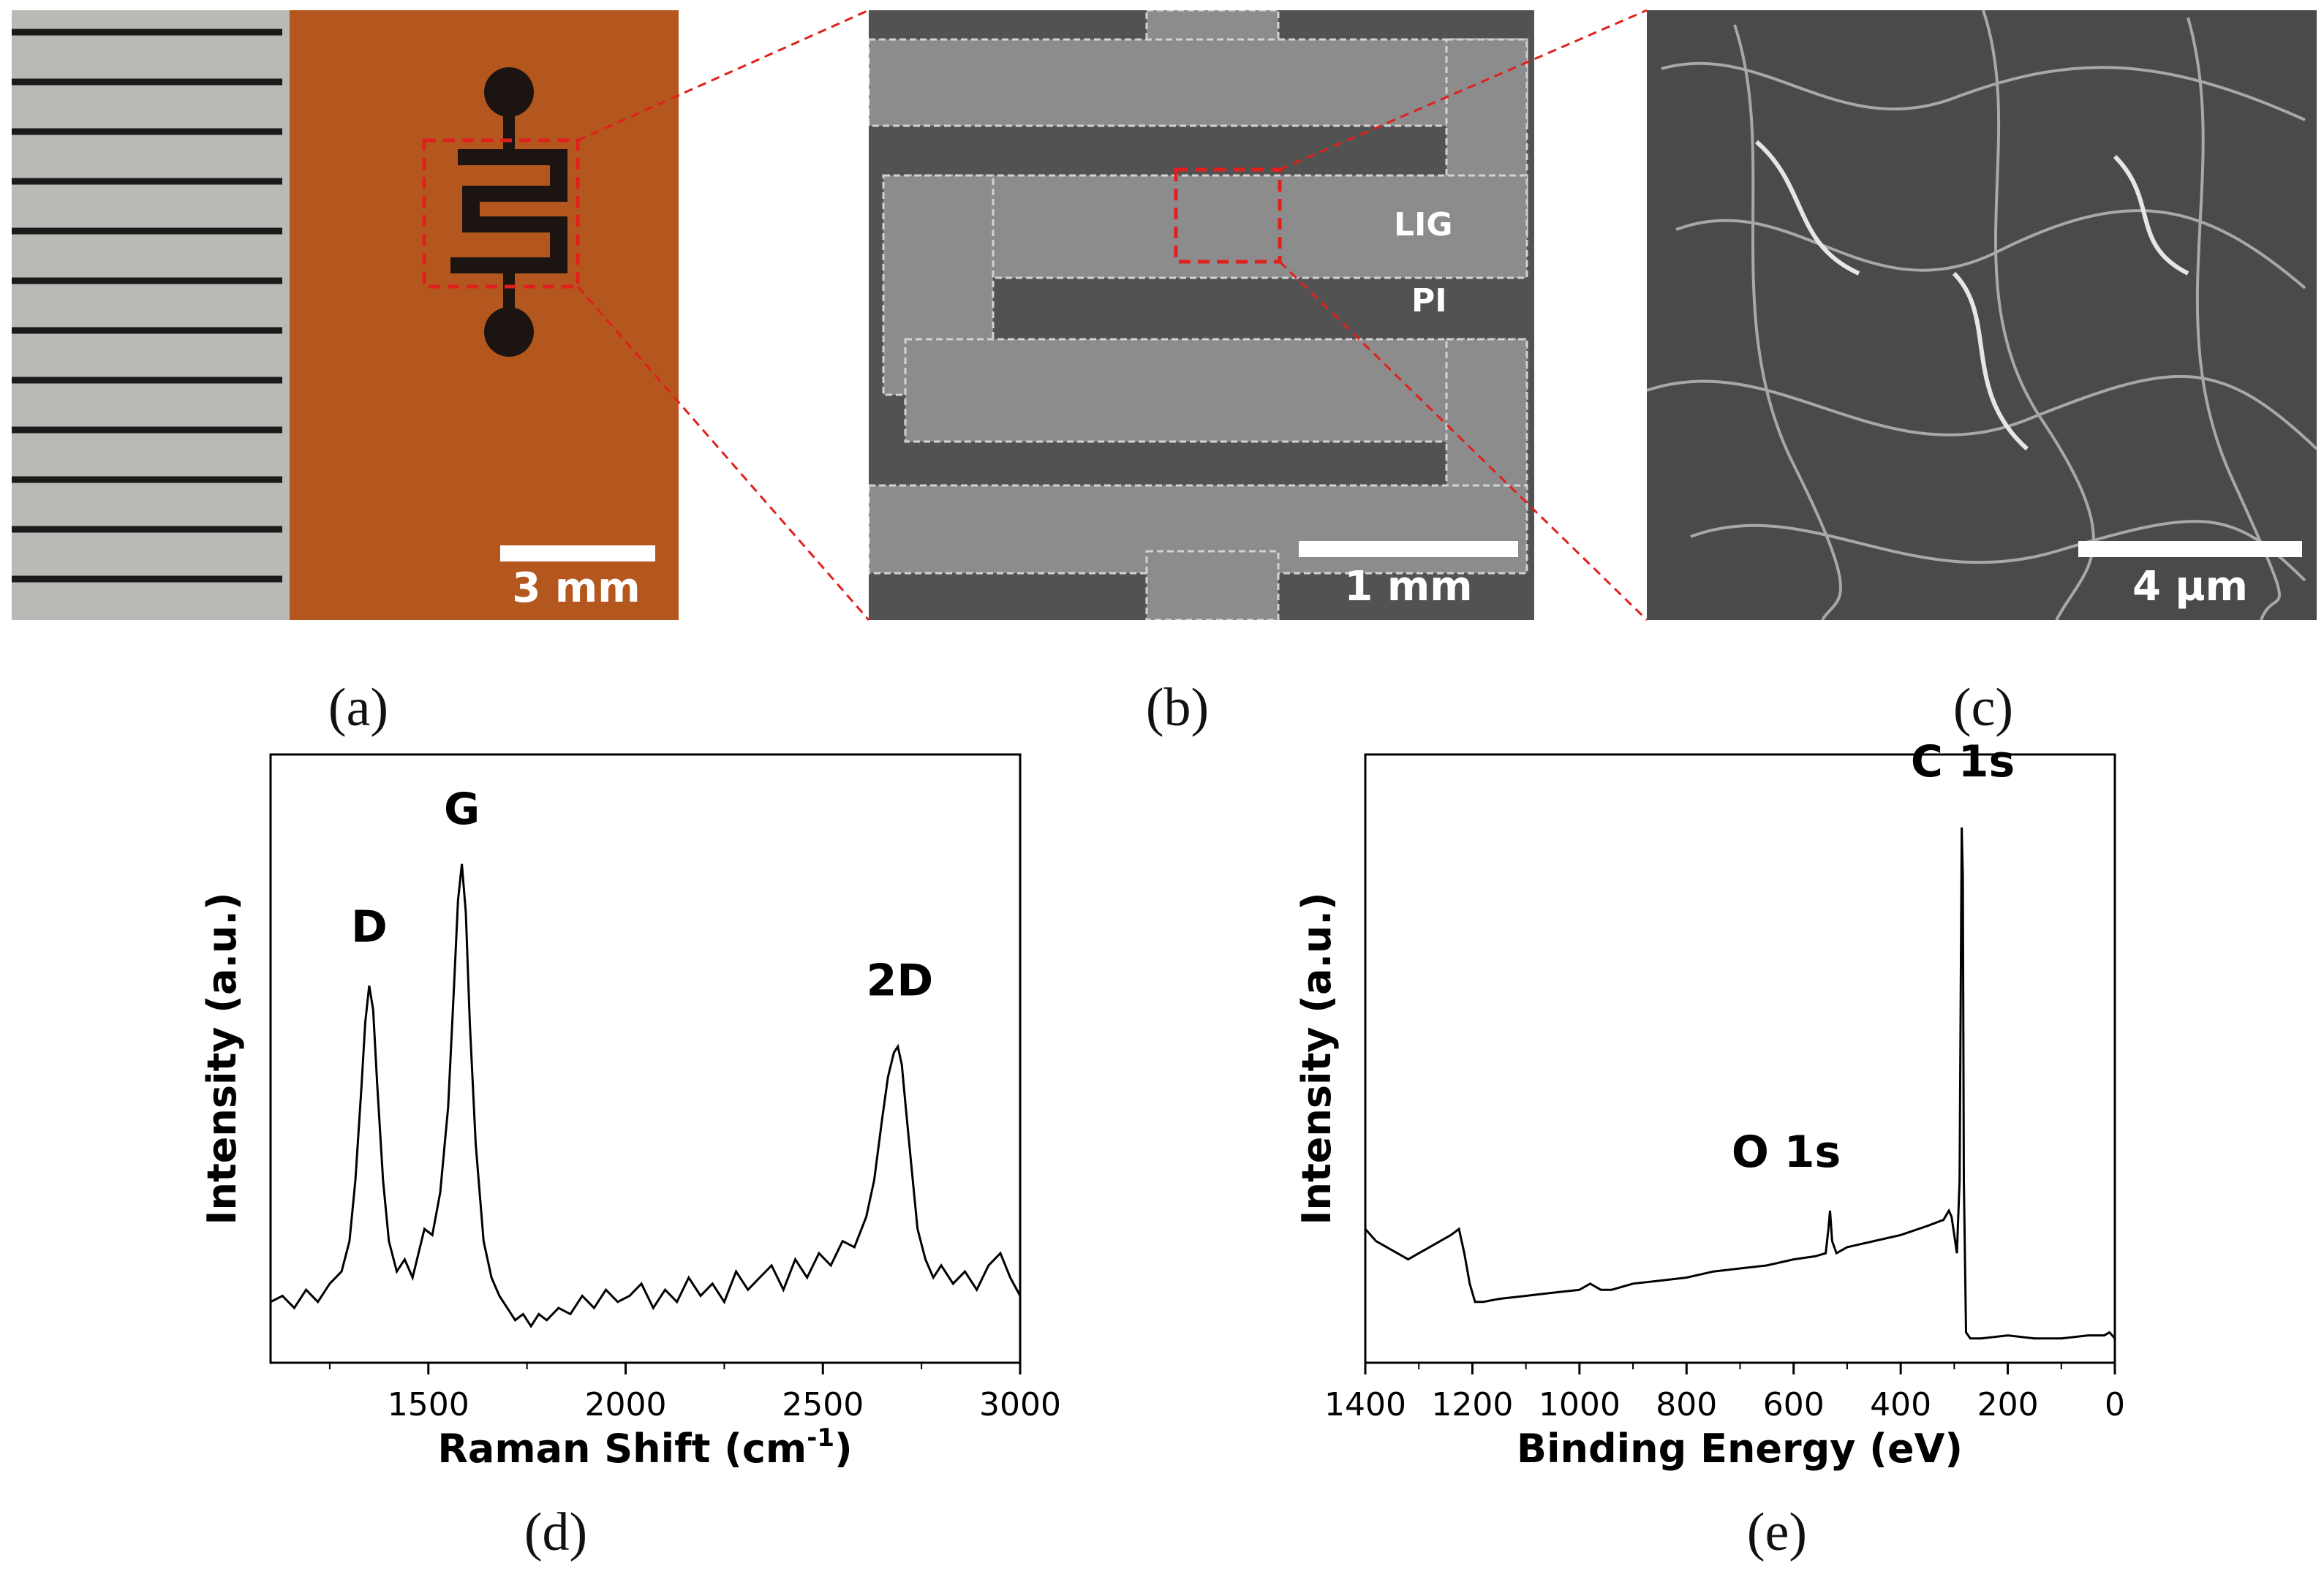 This screenshot has height=1585, width=2324. Describe the element at coordinates (556, 1532) in the screenshot. I see `caption-d: (d)` at that location.